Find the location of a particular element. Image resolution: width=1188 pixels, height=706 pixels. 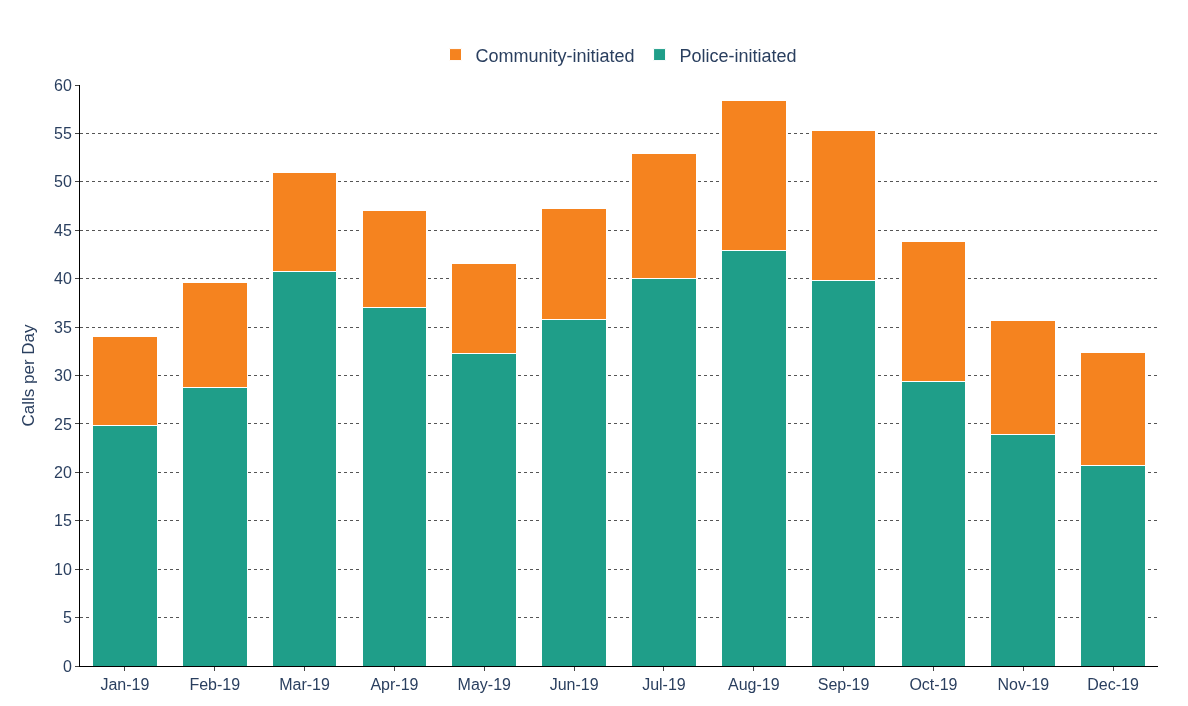

x-tick-label: Nov-19 is located at coordinates (1023, 685).